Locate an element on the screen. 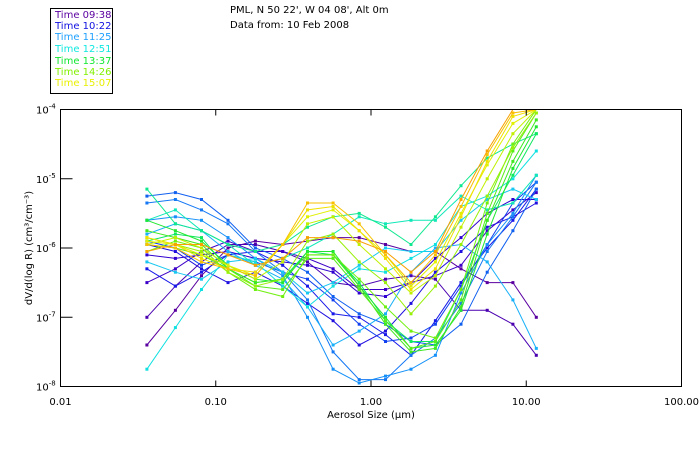 Image resolution: width=700 pixels, height=450 pixels. legend-entry: Time 13:37 is located at coordinates (83, 61).